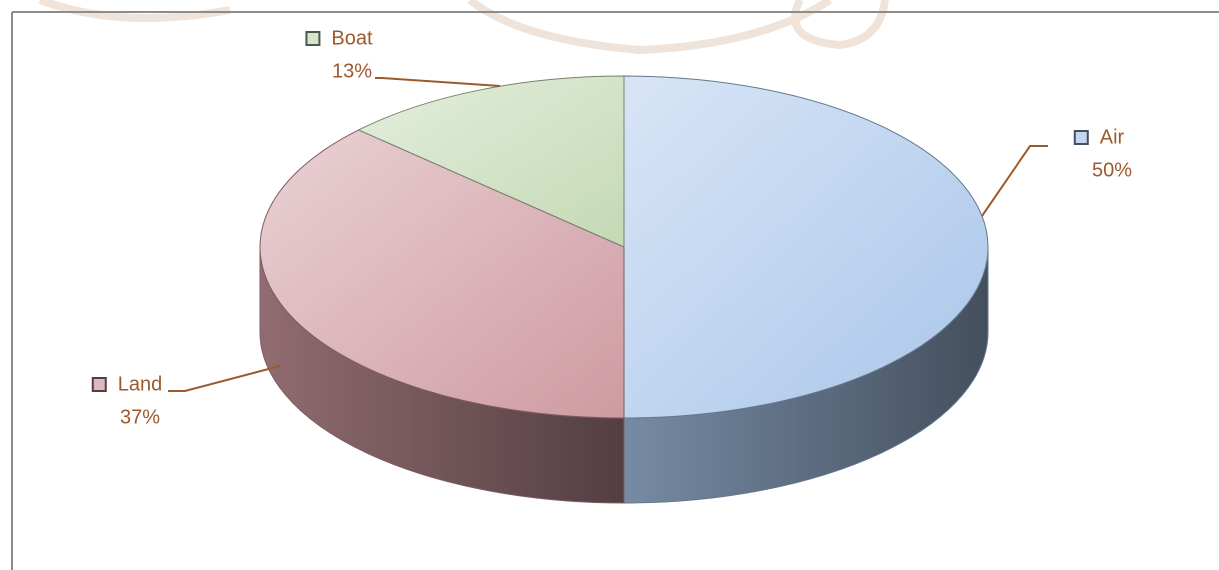 The height and width of the screenshot is (570, 1219). Describe the element at coordinates (352, 71) in the screenshot. I see `data-label: 13%` at that location.